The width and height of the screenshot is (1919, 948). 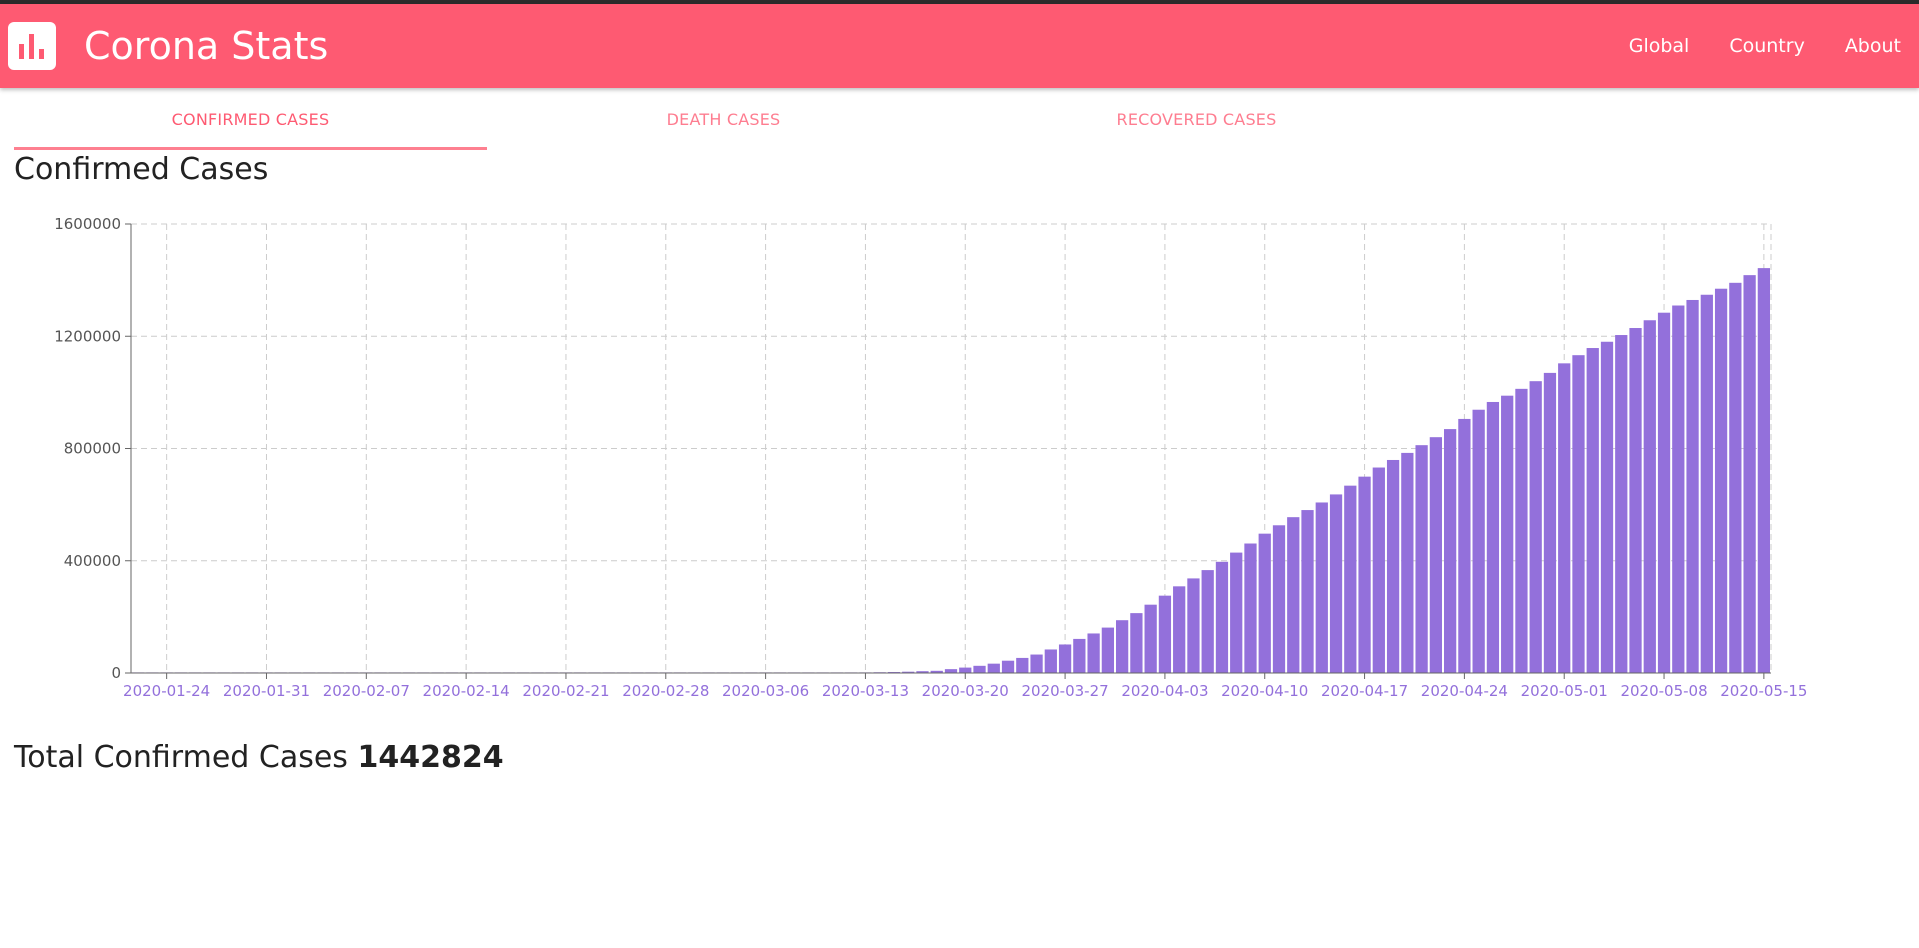 What do you see at coordinates (1659, 46) in the screenshot?
I see `nav-global: Global` at bounding box center [1659, 46].